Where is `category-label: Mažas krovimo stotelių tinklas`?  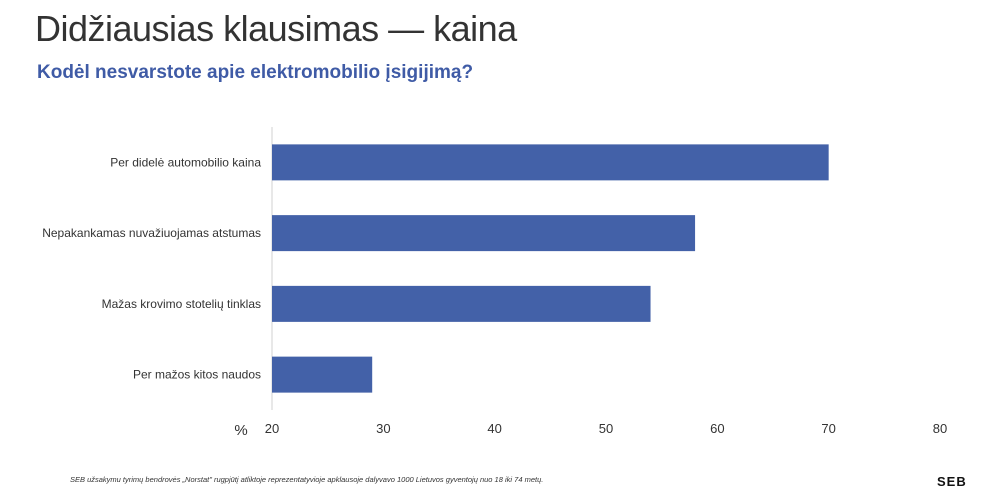 category-label: Mažas krovimo stotelių tinklas is located at coordinates (181, 304).